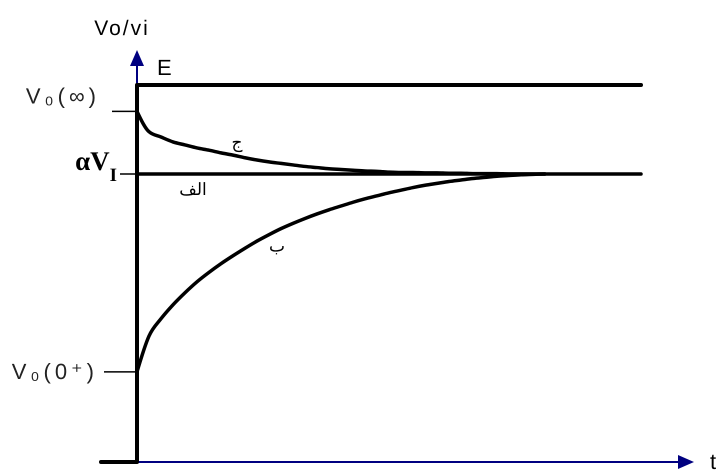  I want to click on annotation: V₀(0⁺), so click(55, 371).